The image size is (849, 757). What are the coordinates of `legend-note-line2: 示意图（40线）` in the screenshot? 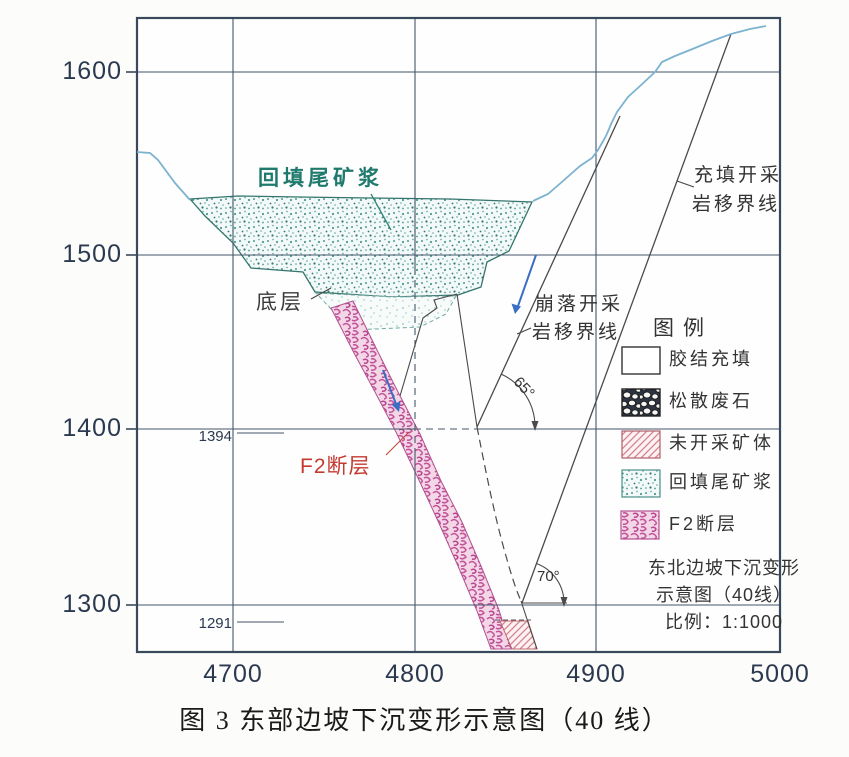 It's located at (724, 595).